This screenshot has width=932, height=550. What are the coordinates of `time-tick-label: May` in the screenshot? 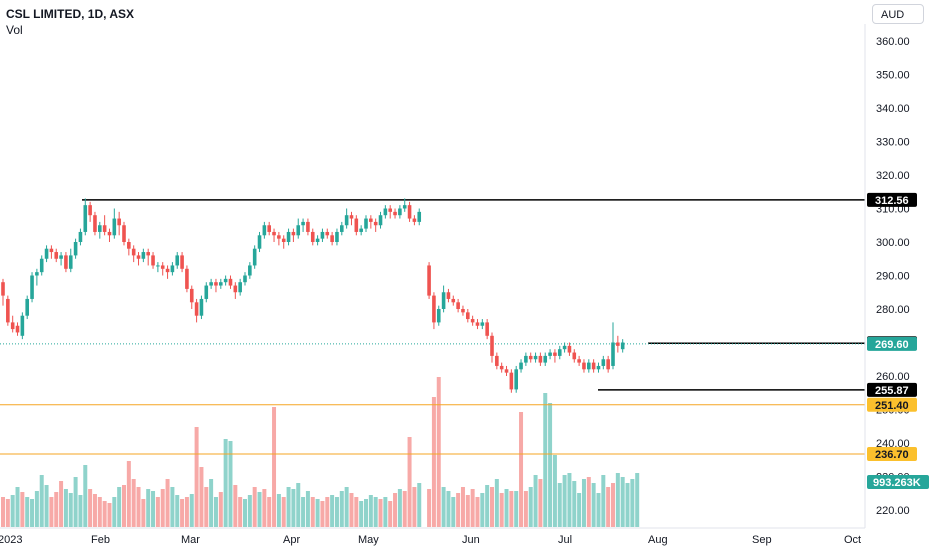 It's located at (368, 540).